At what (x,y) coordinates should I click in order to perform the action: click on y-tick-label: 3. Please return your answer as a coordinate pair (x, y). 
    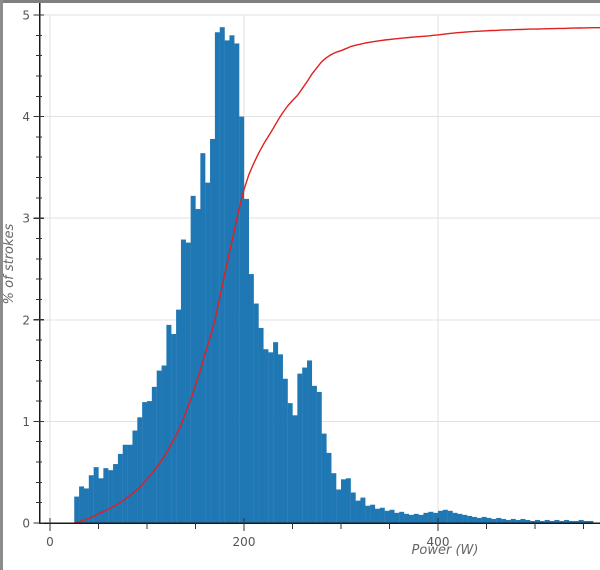
    Looking at the image, I should click on (26, 219).